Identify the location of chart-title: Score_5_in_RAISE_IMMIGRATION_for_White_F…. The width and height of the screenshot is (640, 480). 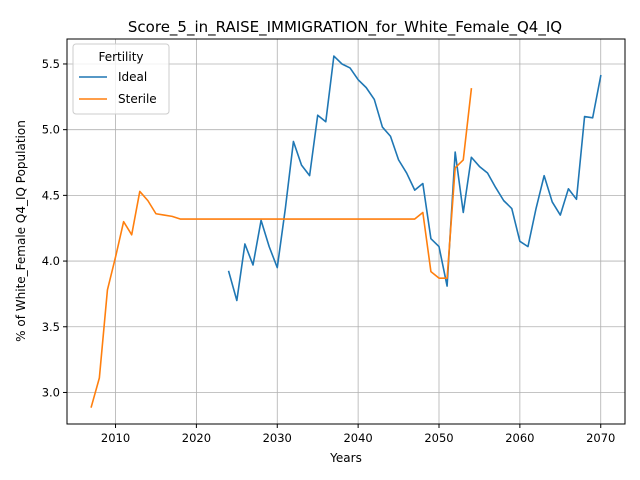
(345, 27).